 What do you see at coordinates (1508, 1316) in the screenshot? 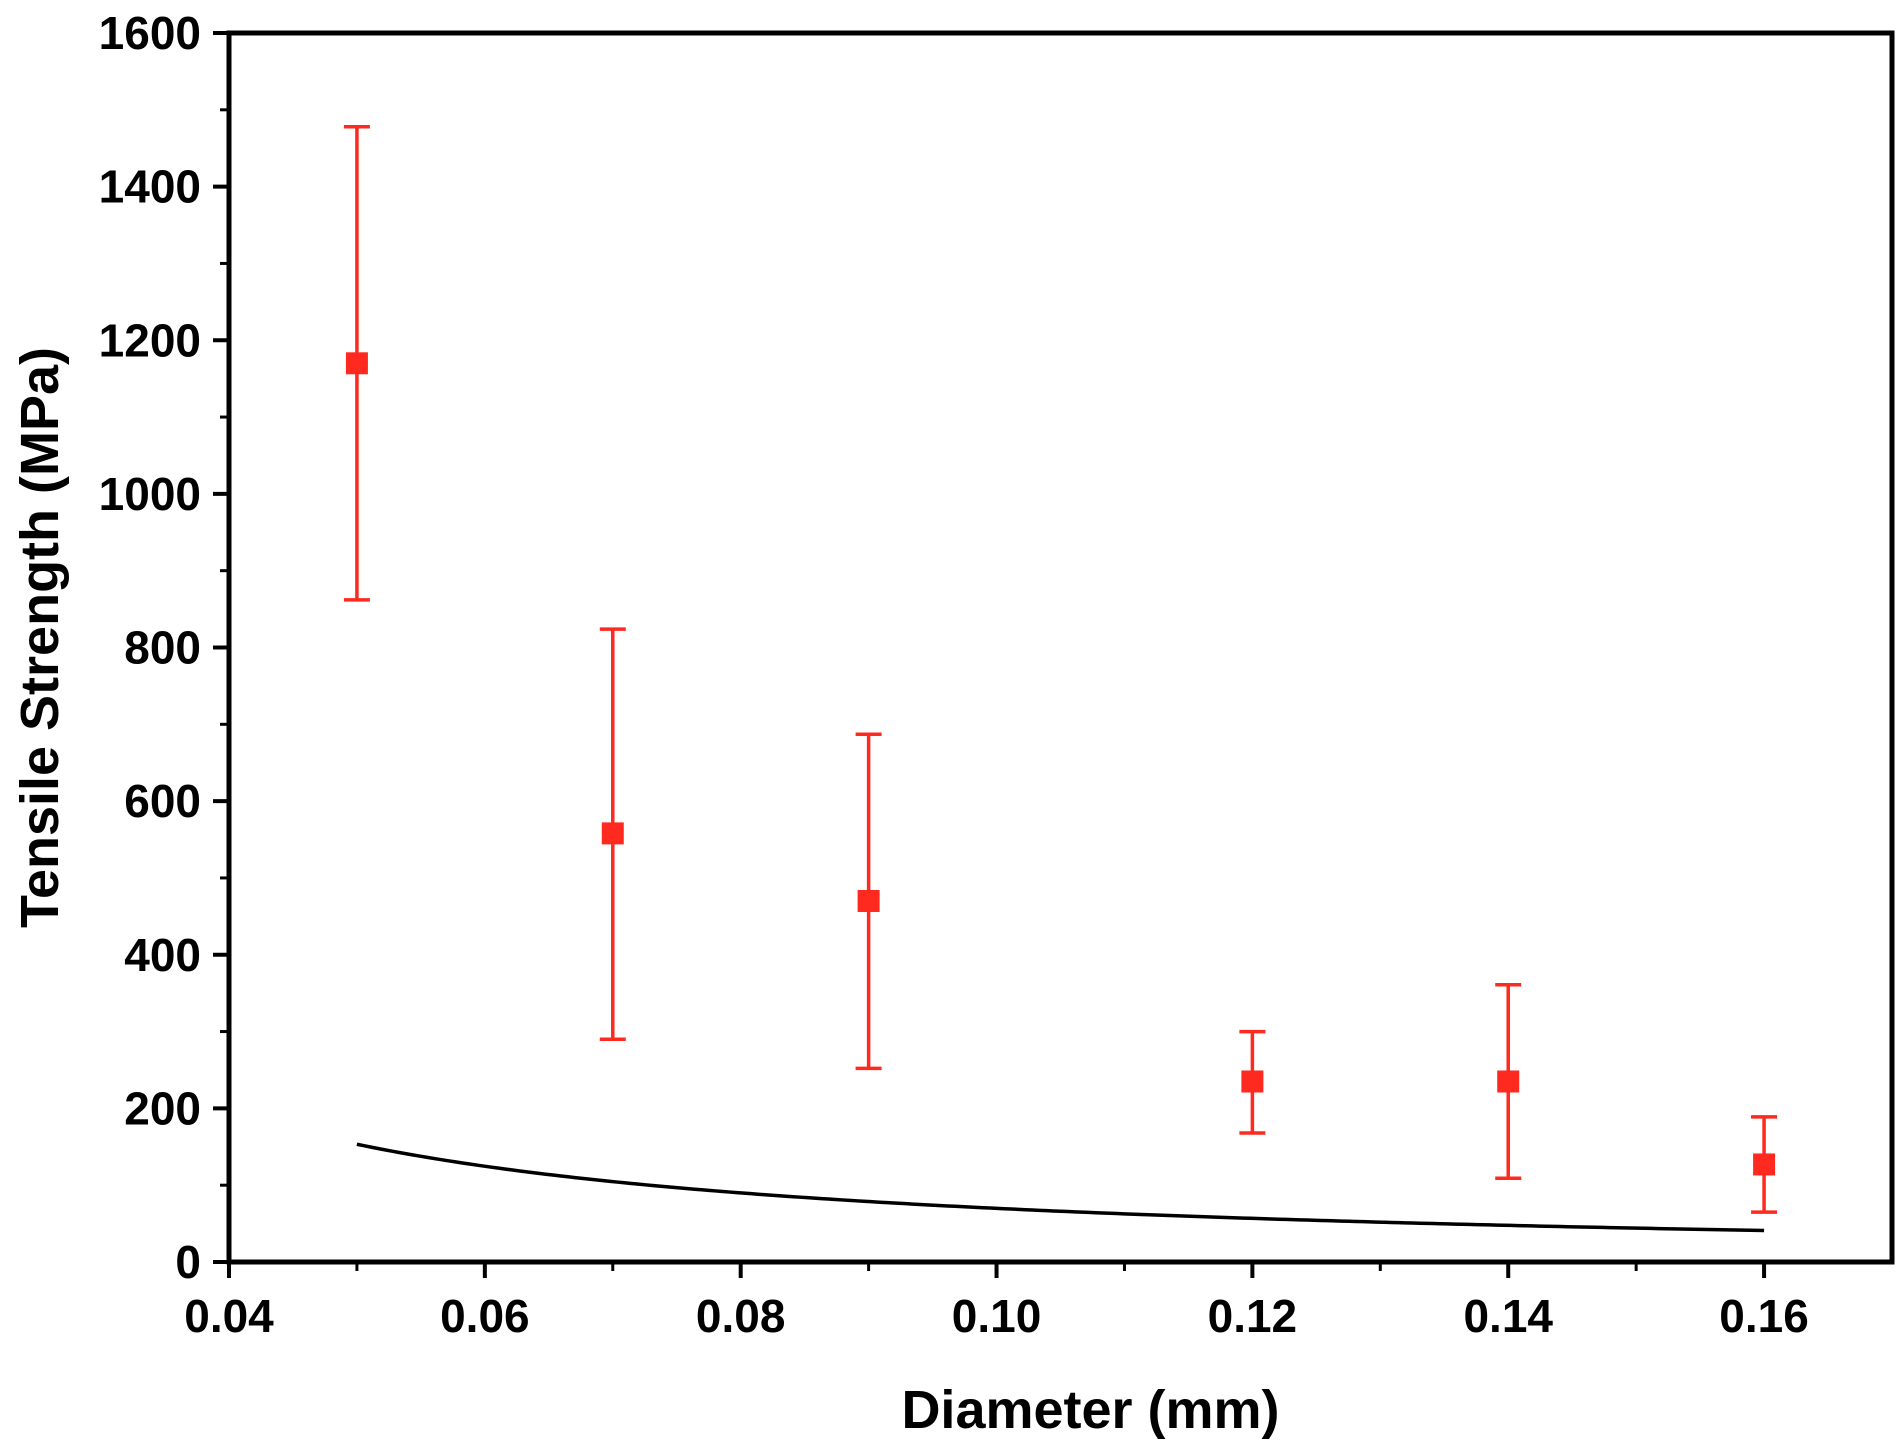
I see `x-tick-label: 0.14` at bounding box center [1508, 1316].